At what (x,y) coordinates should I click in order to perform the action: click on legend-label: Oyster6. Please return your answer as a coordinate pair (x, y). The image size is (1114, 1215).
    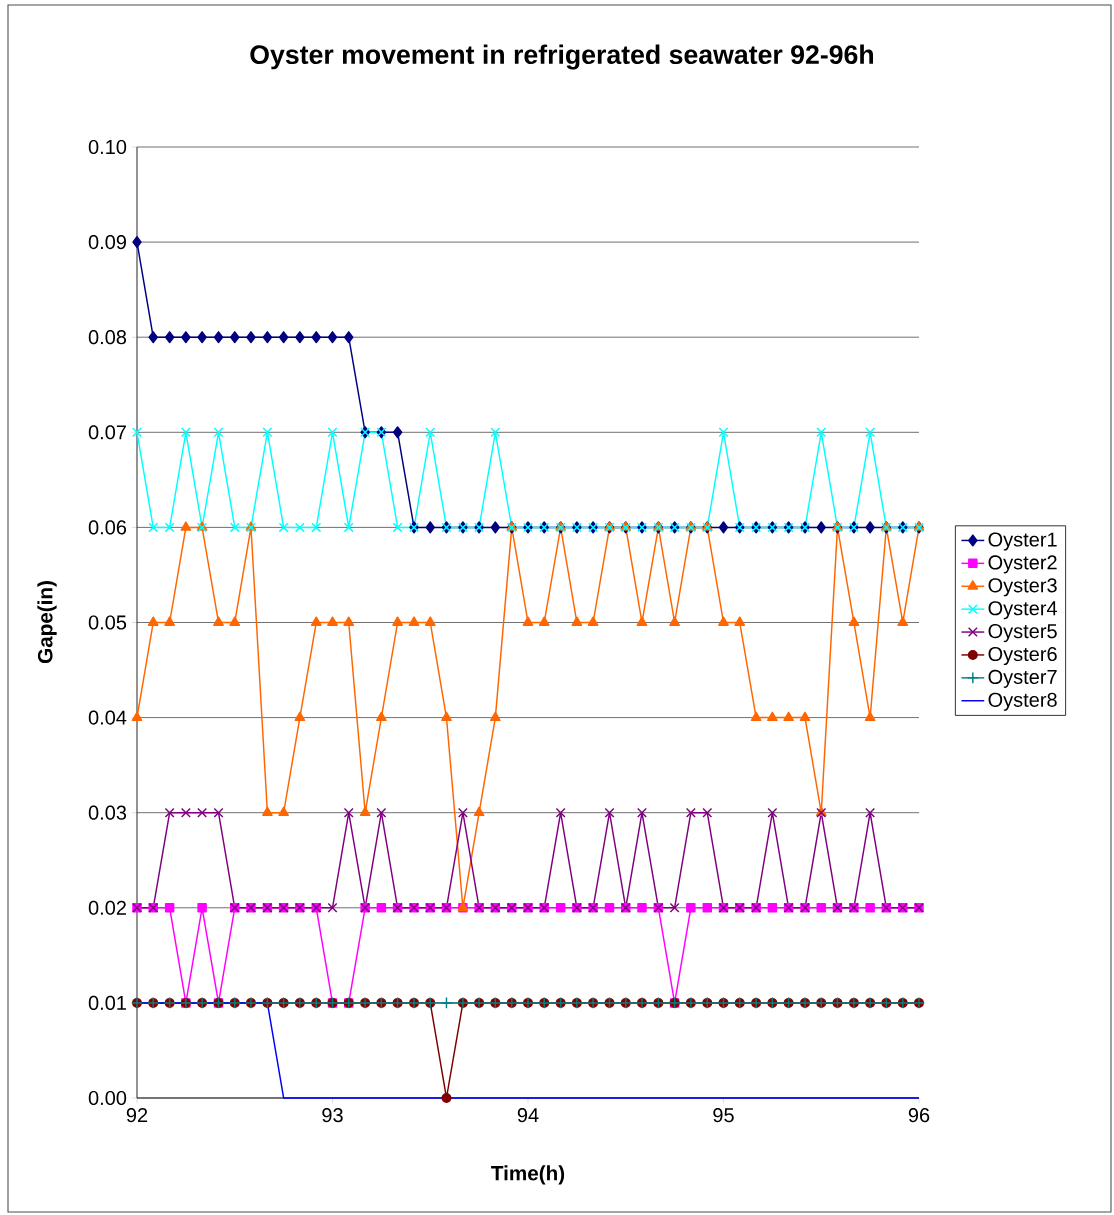
    Looking at the image, I should click on (1022, 656).